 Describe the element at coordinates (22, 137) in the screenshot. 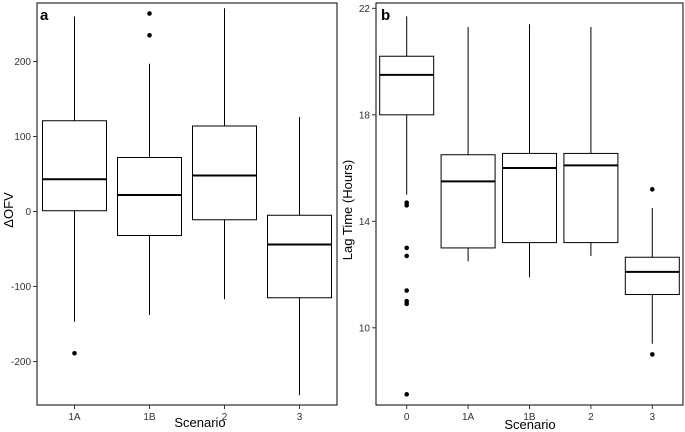

I see `y-tick-label: 100` at that location.